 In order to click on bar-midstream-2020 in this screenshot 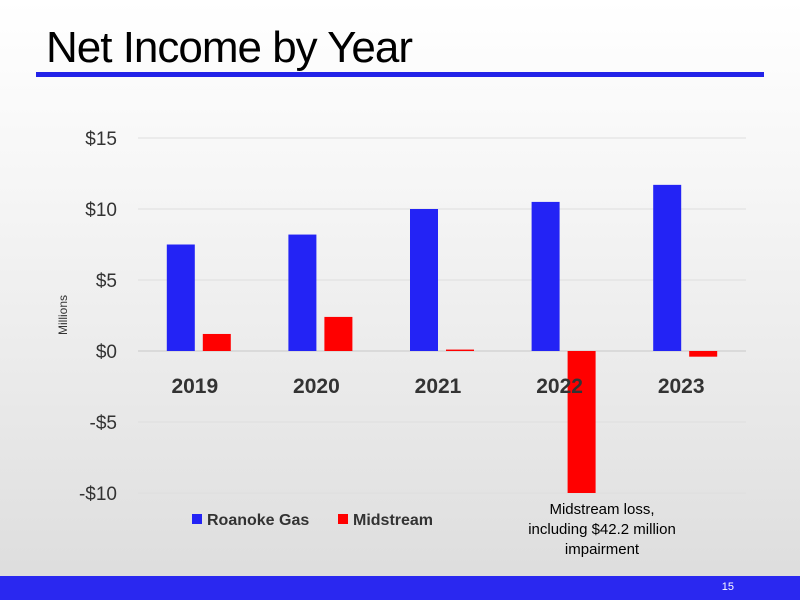, I will do `click(338, 333)`.